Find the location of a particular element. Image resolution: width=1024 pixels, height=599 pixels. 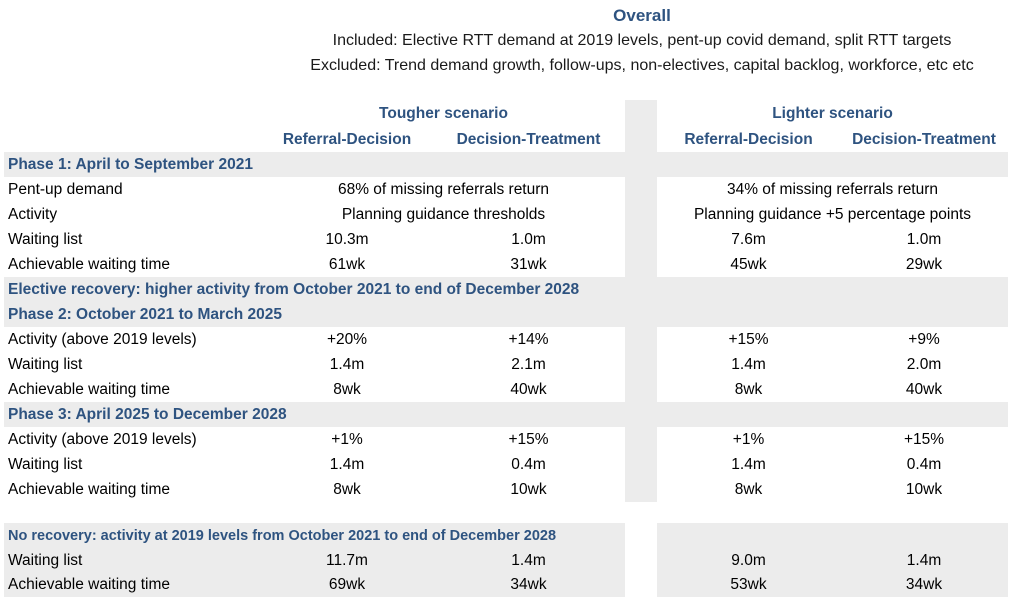

lighter-span-value: Planning guidance +5 percentage points is located at coordinates (832, 214).